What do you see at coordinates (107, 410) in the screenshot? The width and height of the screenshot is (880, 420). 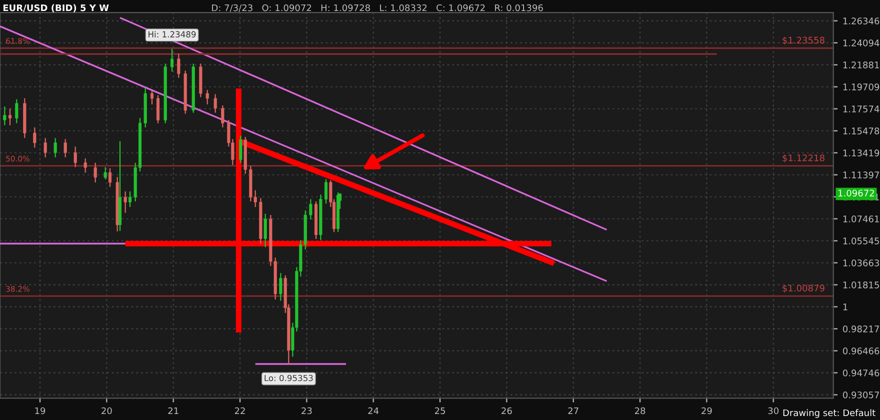 I see `x-tick-label: 20` at bounding box center [107, 410].